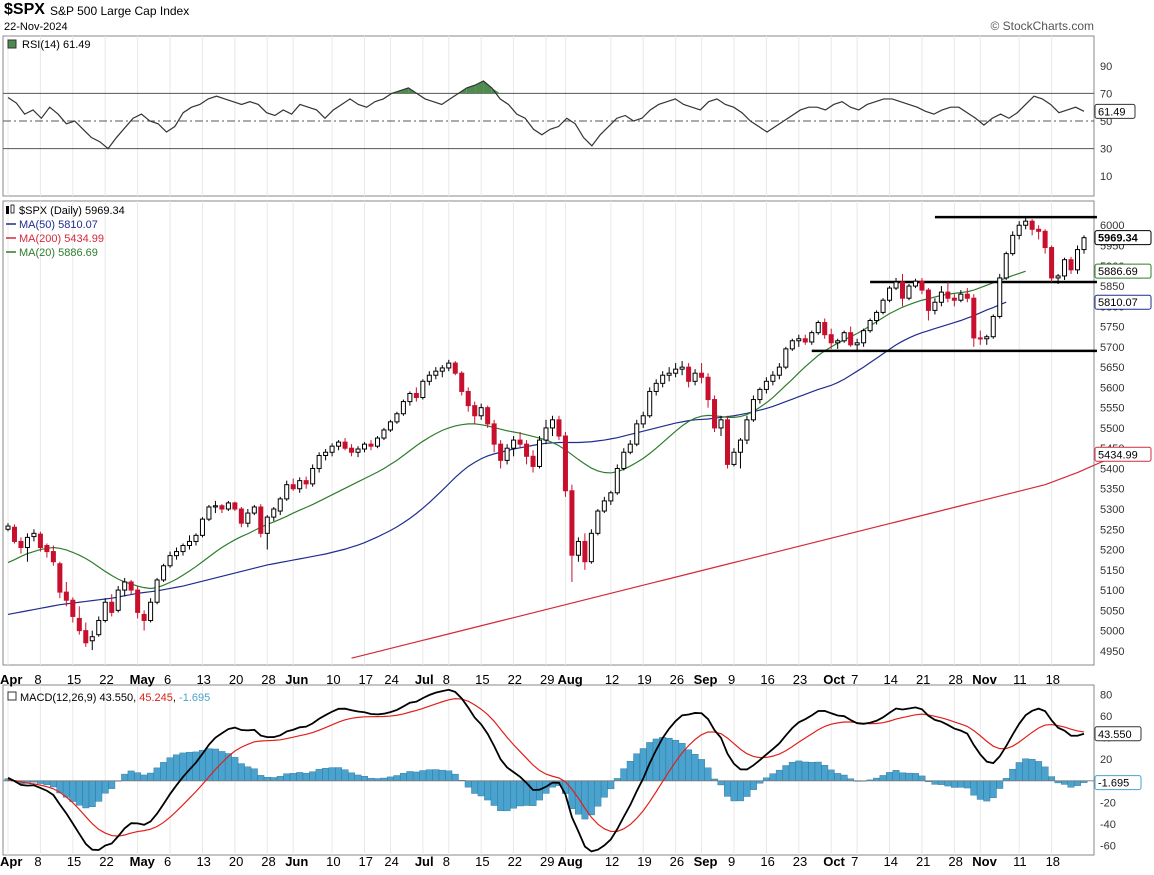 Image resolution: width=1154 pixels, height=875 pixels. Describe the element at coordinates (677, 679) in the screenshot. I see `price-date-label: 26` at that location.